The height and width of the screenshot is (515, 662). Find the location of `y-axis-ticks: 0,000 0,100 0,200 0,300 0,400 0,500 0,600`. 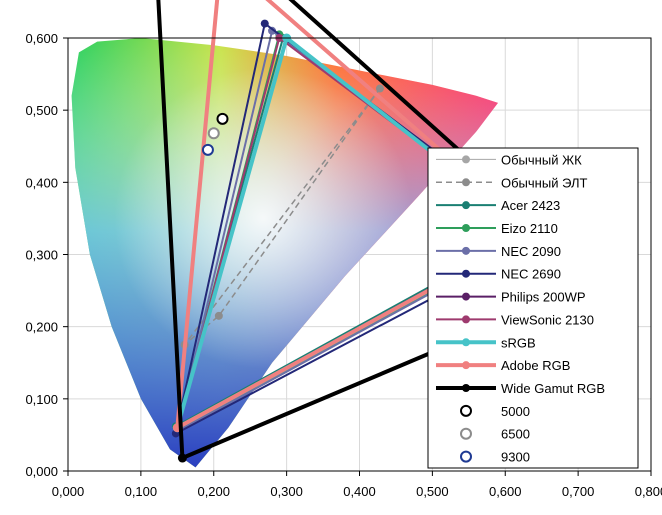

y-axis-ticks: 0,000 0,100 0,200 0,300 0,400 0,500 0,600 is located at coordinates (46, 255).